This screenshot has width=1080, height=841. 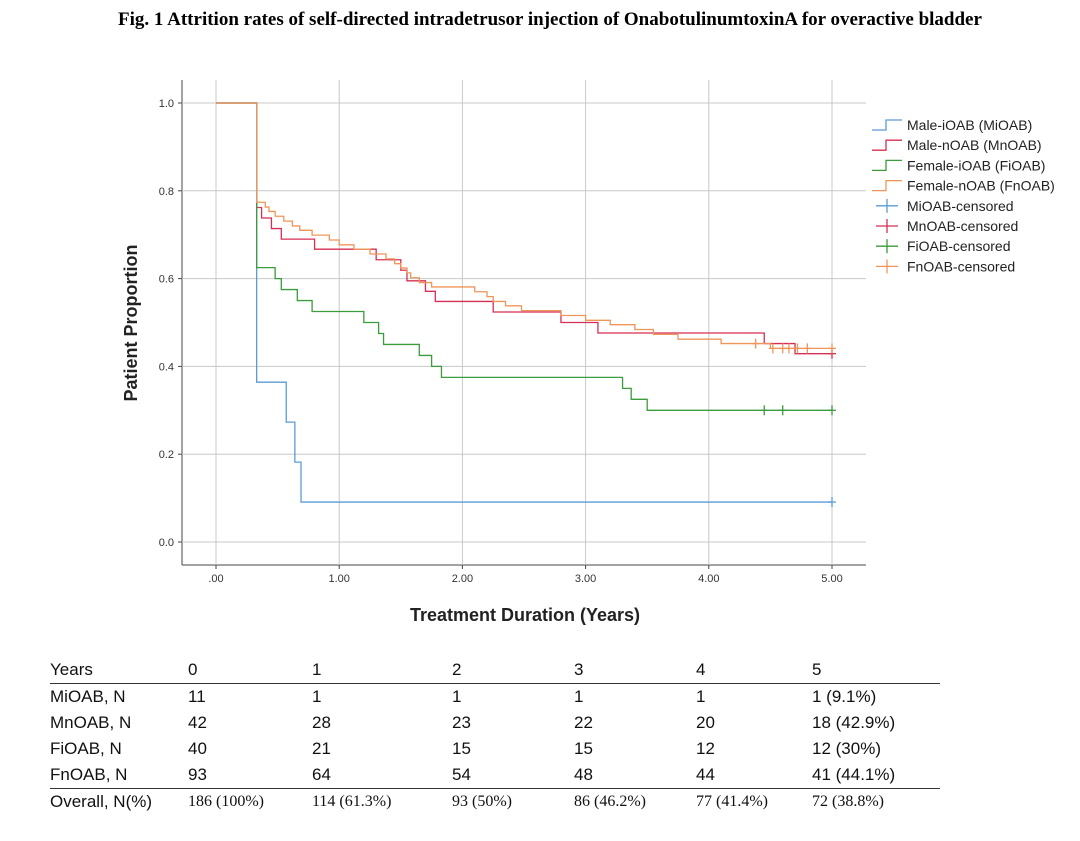 I want to click on table-header-cell: 2, so click(x=457, y=669).